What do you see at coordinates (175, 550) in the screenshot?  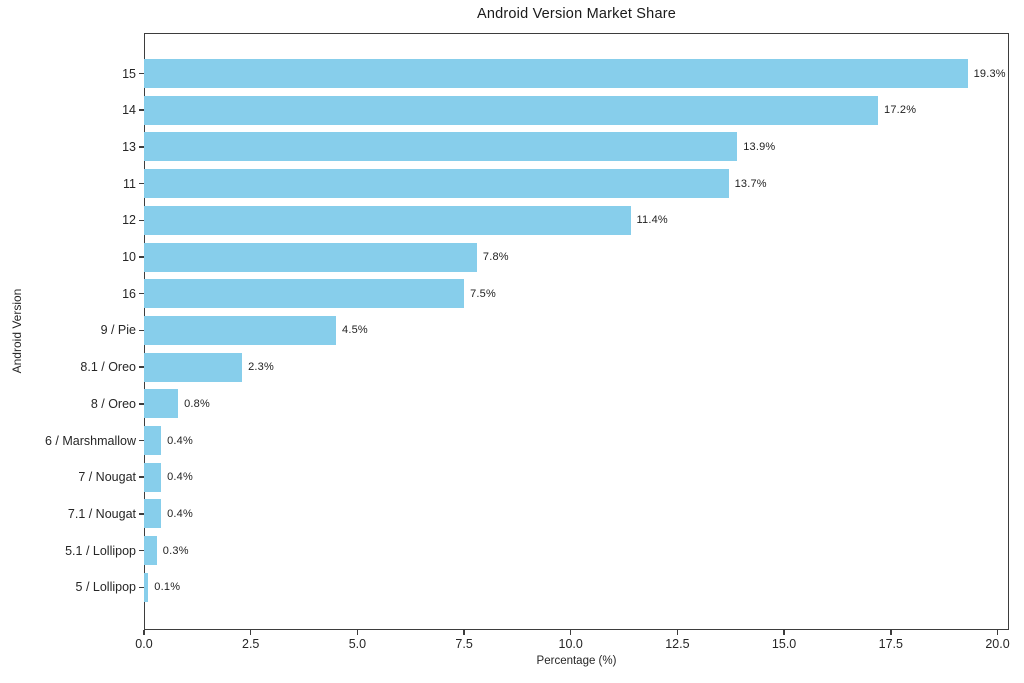 I see `bar-value-label: 0.3%` at bounding box center [175, 550].